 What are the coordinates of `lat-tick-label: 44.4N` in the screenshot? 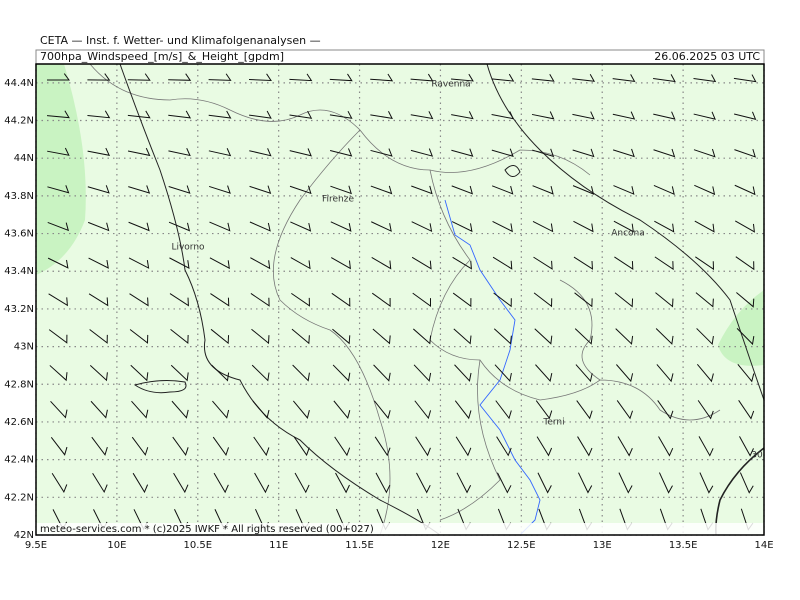 It's located at (19, 83).